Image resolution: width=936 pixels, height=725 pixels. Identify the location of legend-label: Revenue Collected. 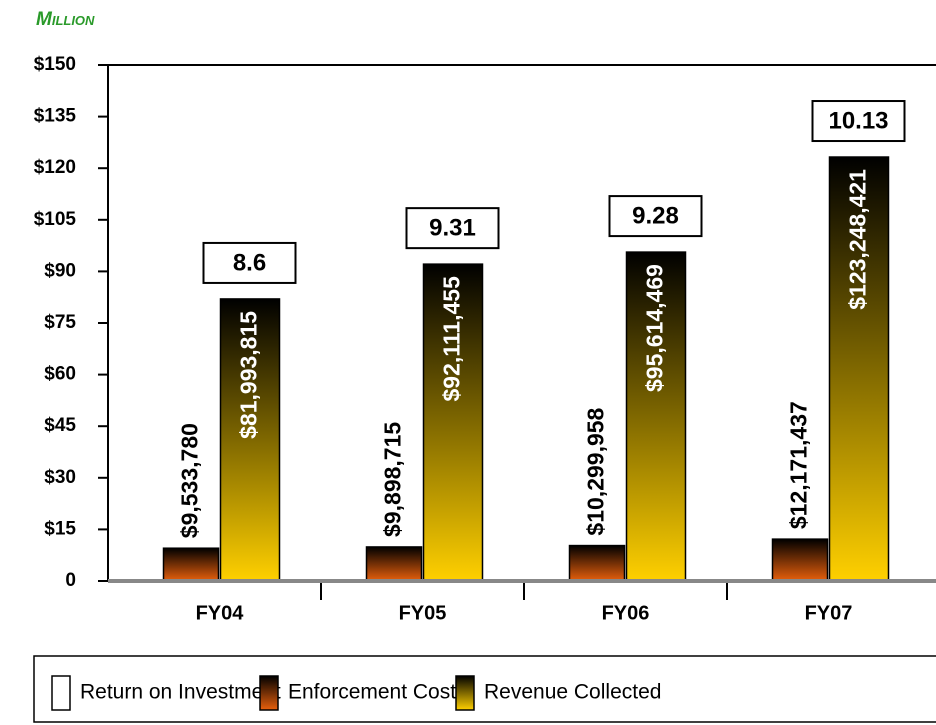
(572, 692).